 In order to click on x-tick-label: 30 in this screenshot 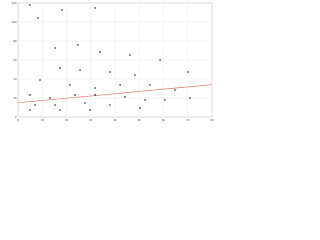, I will do `click(91, 120)`.